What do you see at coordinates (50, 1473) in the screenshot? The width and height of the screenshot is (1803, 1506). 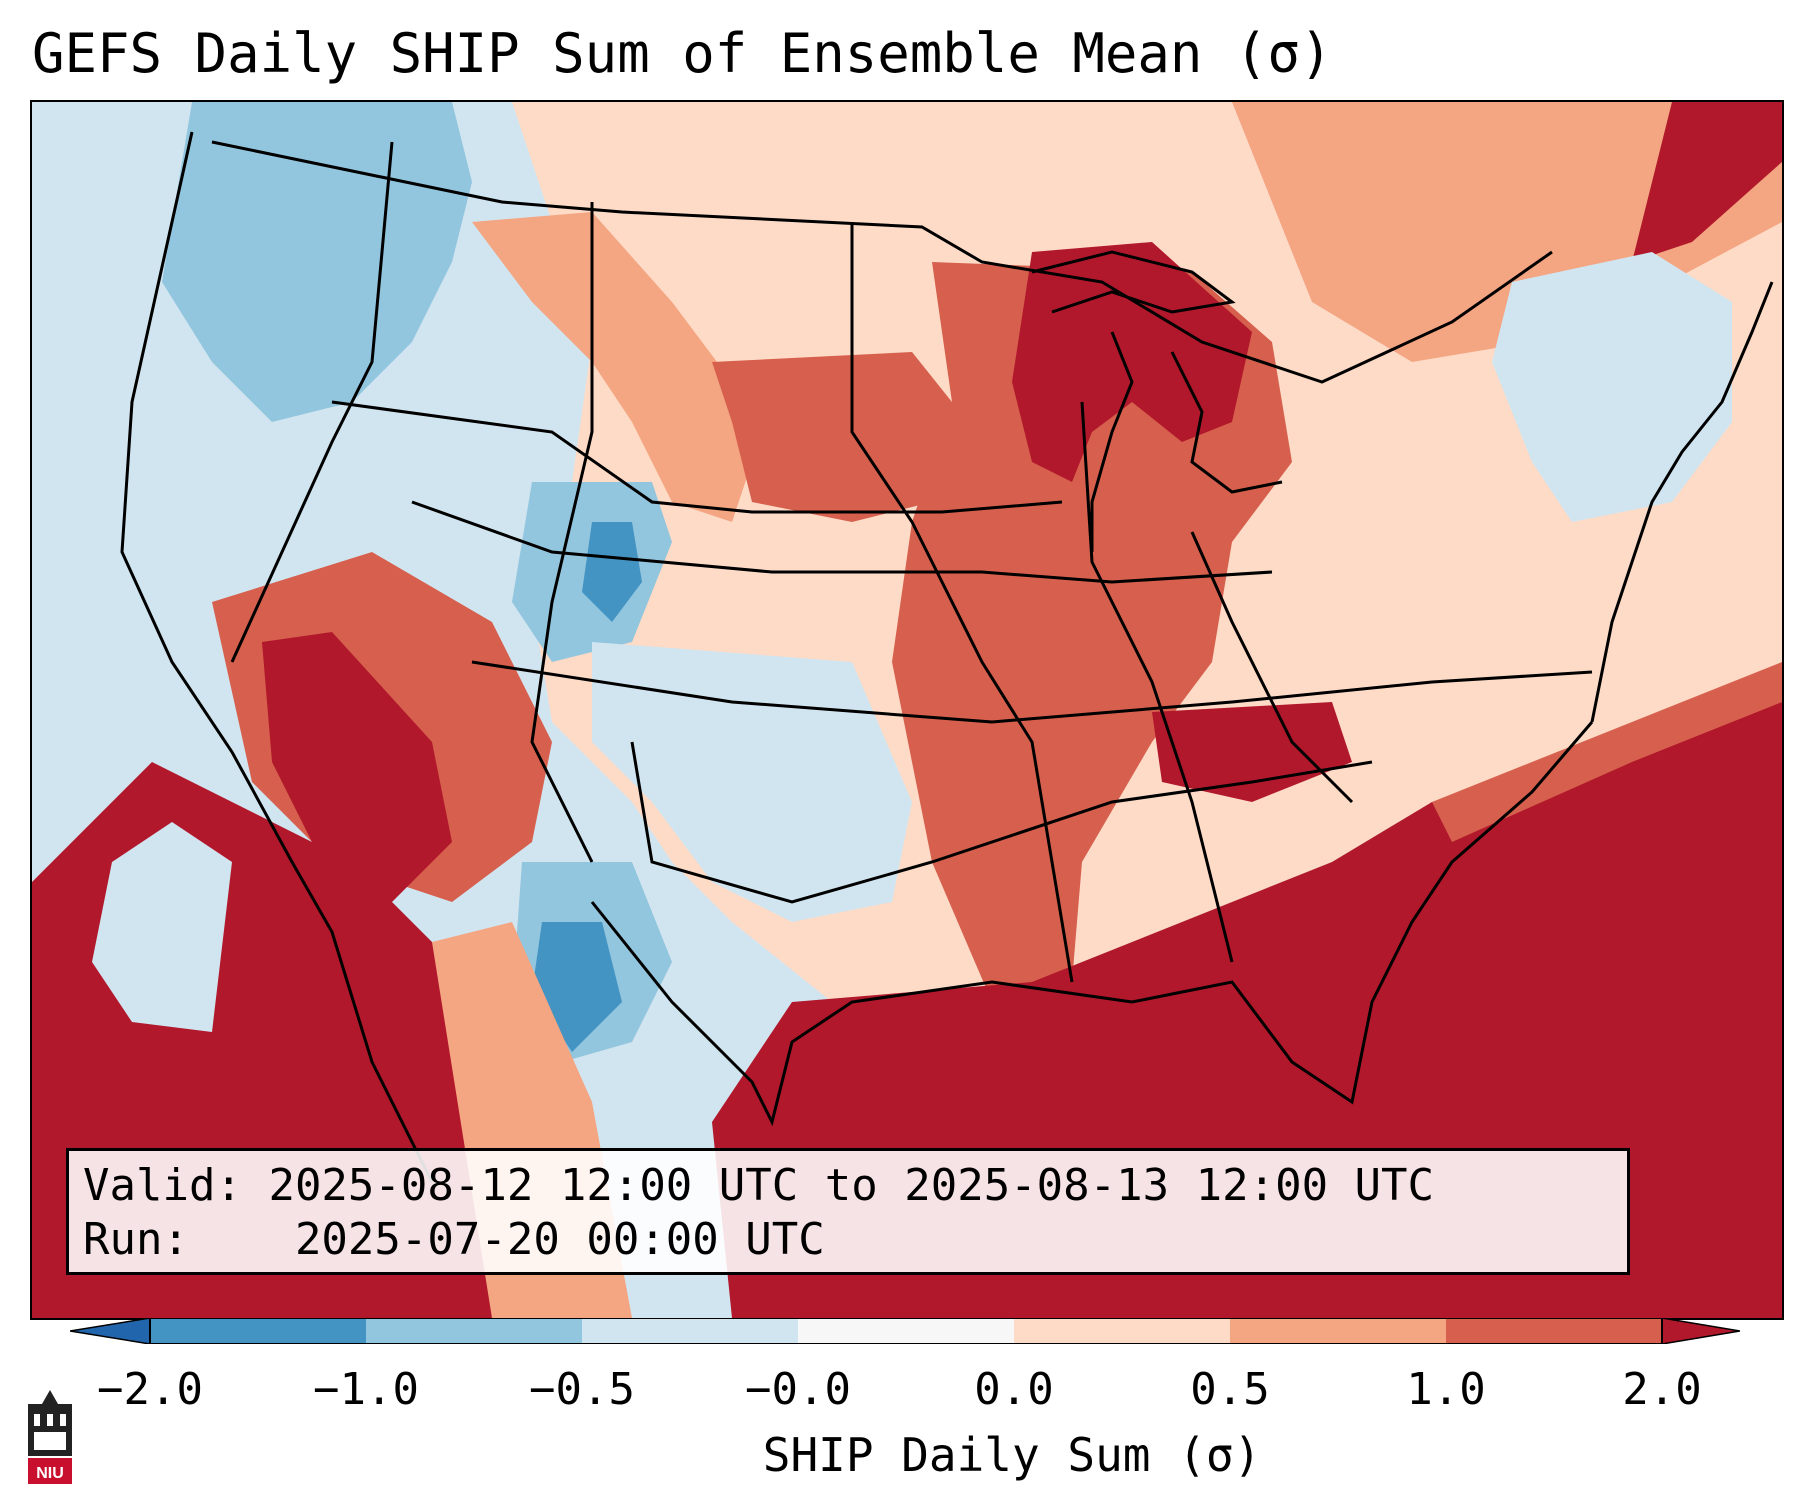 I see `logo-text: NIU` at bounding box center [50, 1473].